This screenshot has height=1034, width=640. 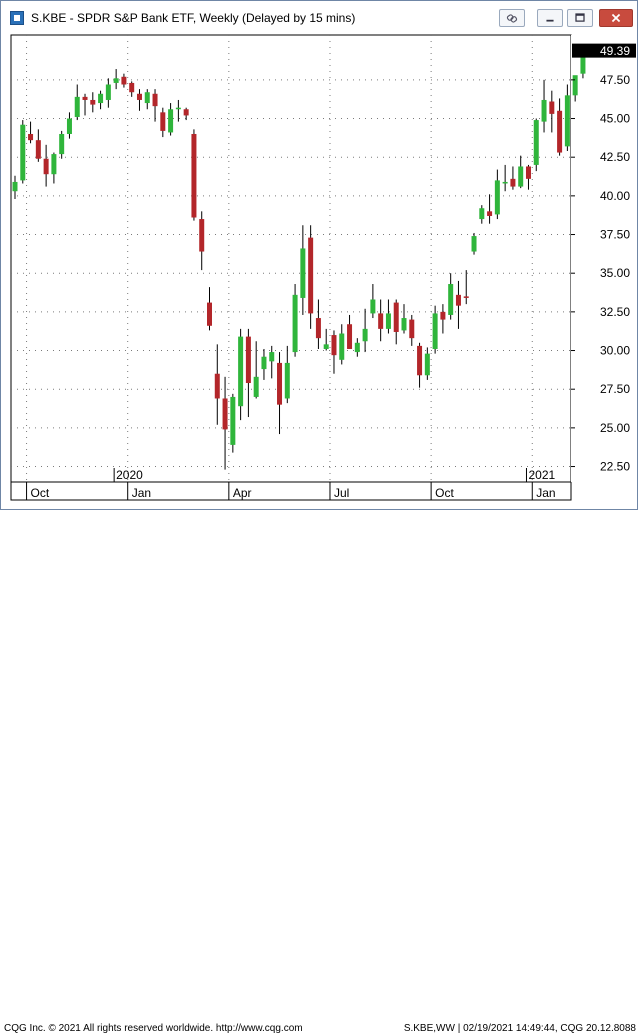 I want to click on close-button, so click(x=616, y=18).